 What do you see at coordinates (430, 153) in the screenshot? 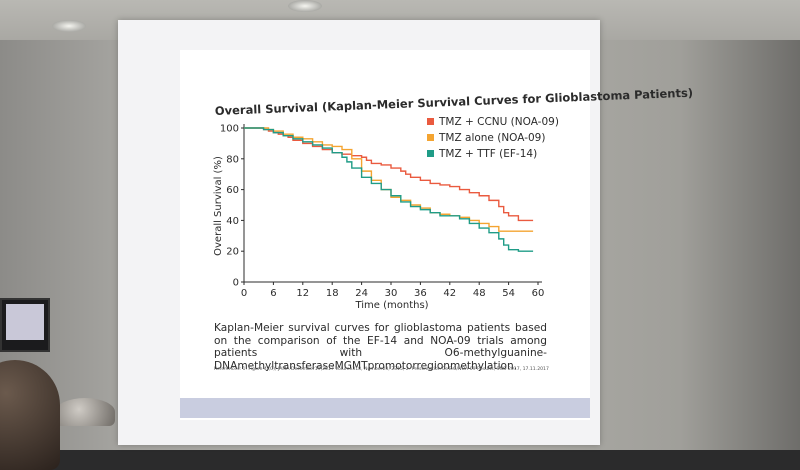
I see `legend-swatch-tmz-ttf` at bounding box center [430, 153].